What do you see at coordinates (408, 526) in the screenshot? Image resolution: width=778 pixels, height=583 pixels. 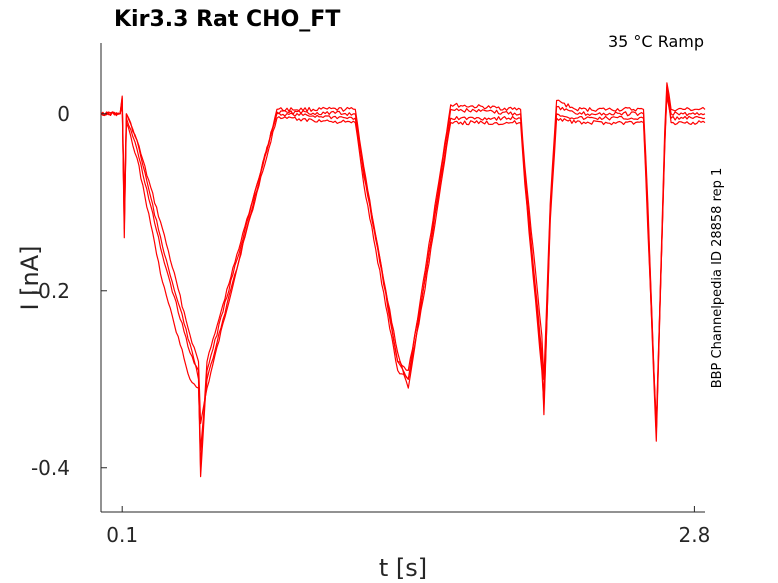 I see `x-ticks: 0.1 2.8` at bounding box center [408, 526].